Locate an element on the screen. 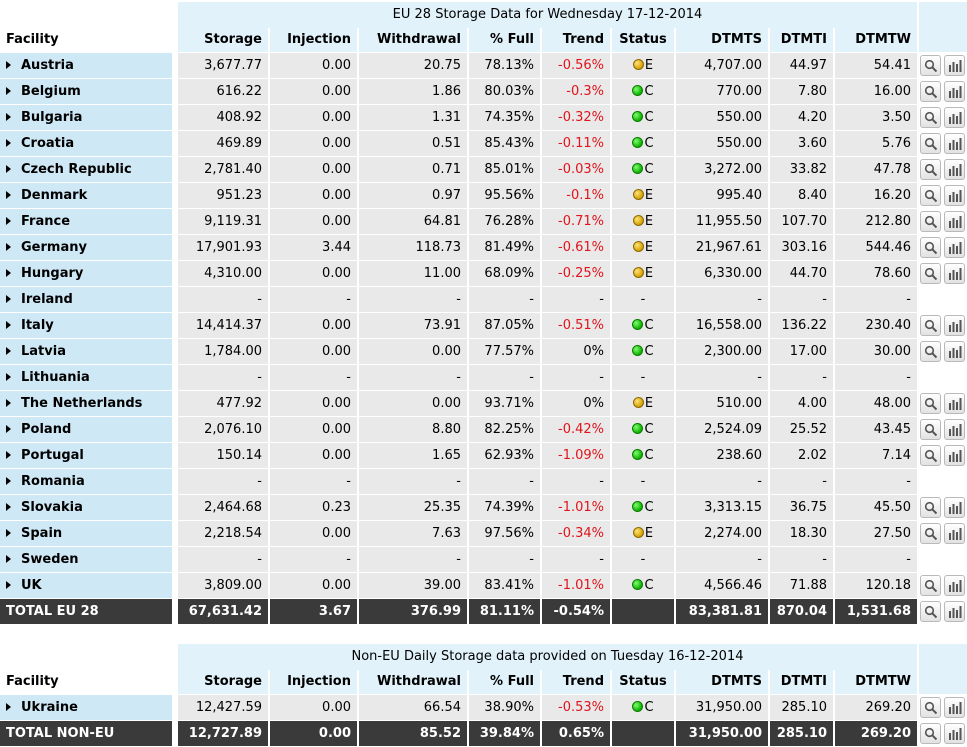 The height and width of the screenshot is (747, 967). column-header-full: % Full is located at coordinates (504, 681).